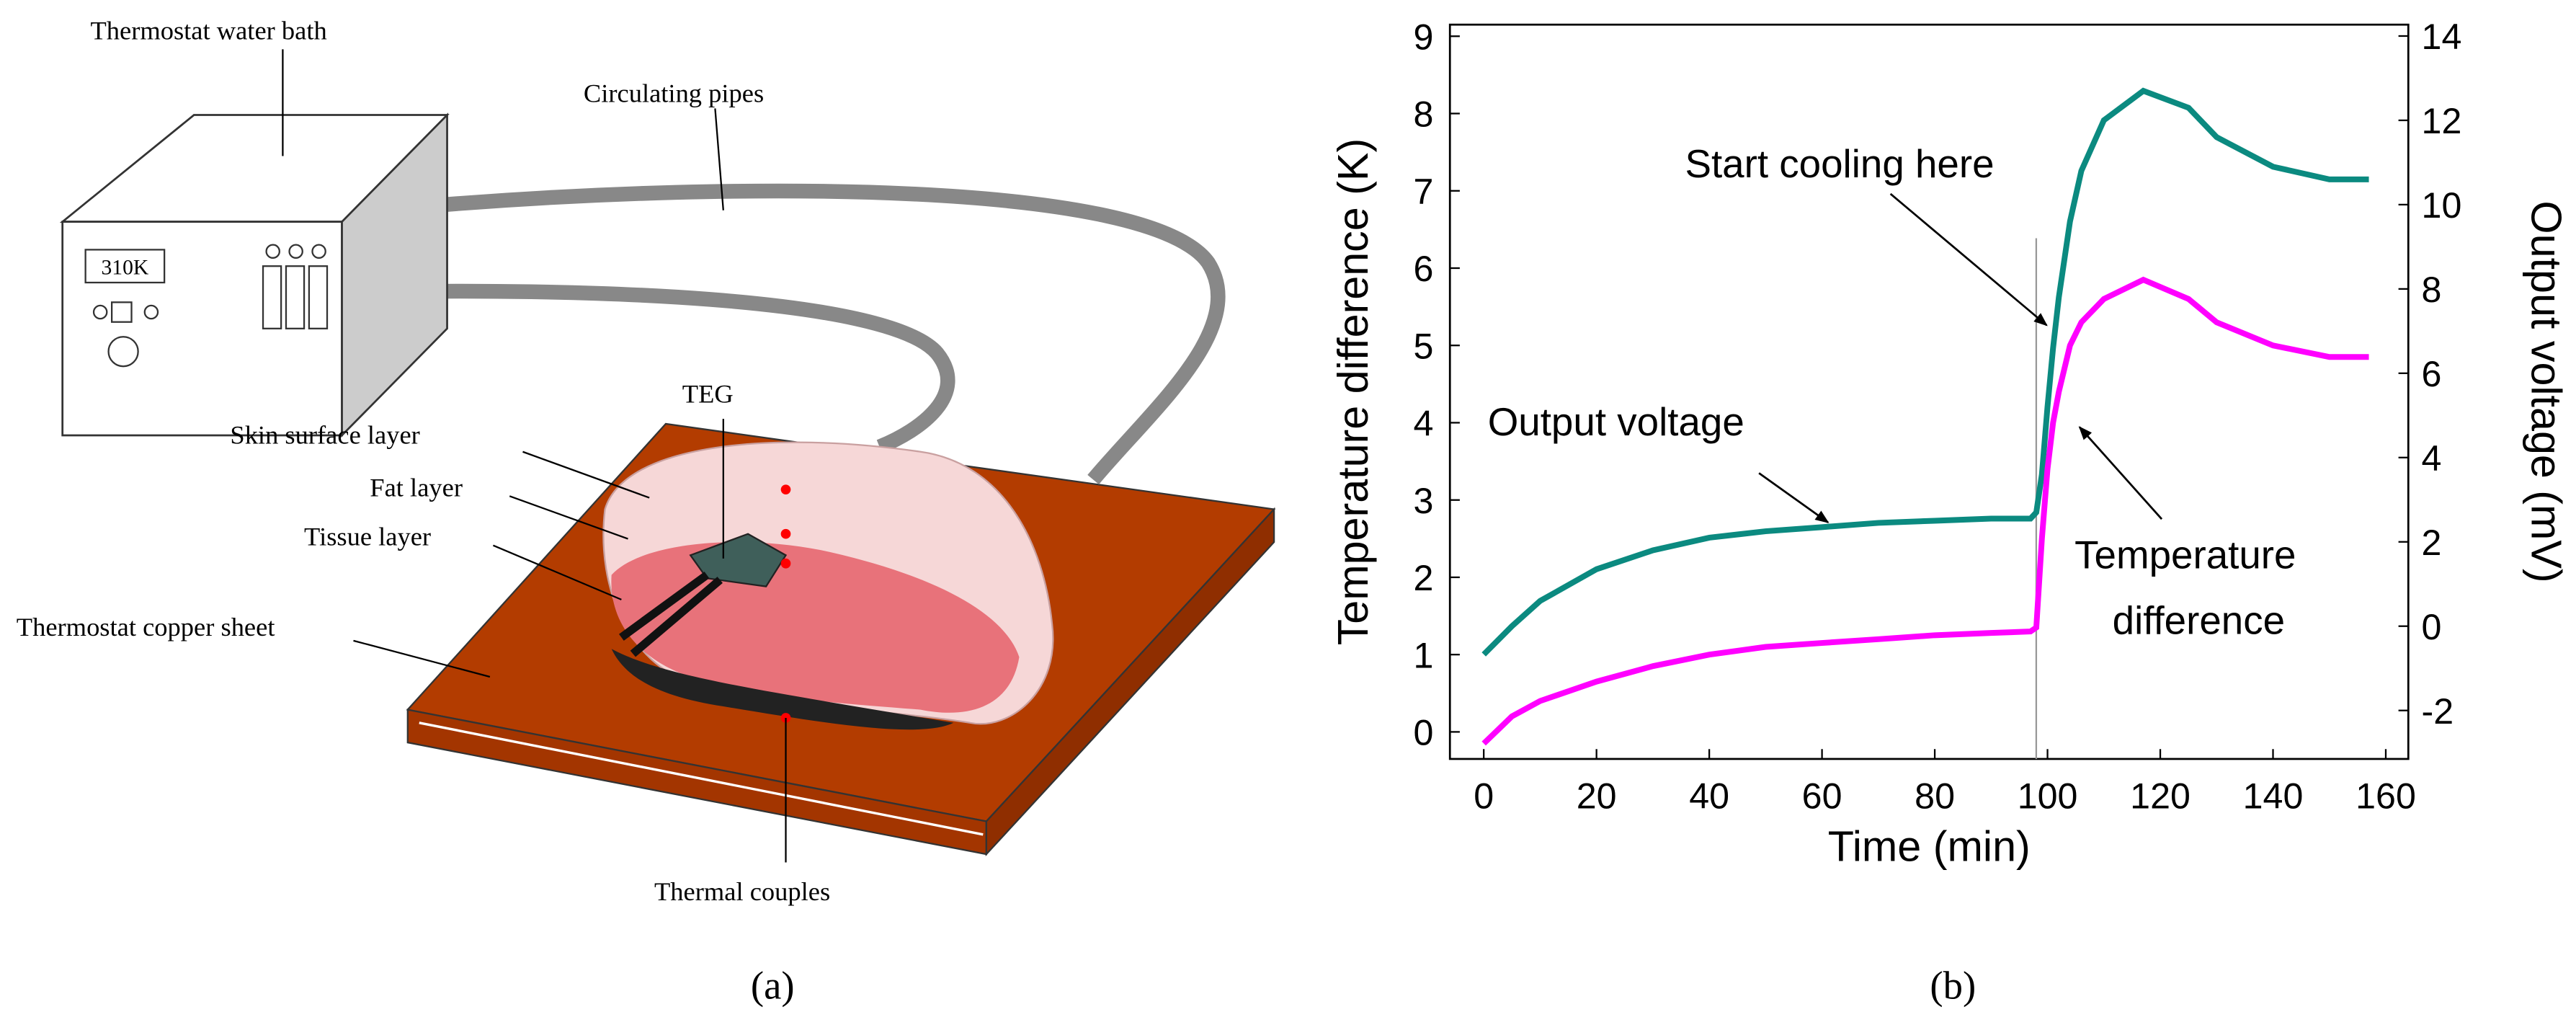 The width and height of the screenshot is (2576, 1030). What do you see at coordinates (1423, 192) in the screenshot?
I see `y-tick-label: 7` at bounding box center [1423, 192].